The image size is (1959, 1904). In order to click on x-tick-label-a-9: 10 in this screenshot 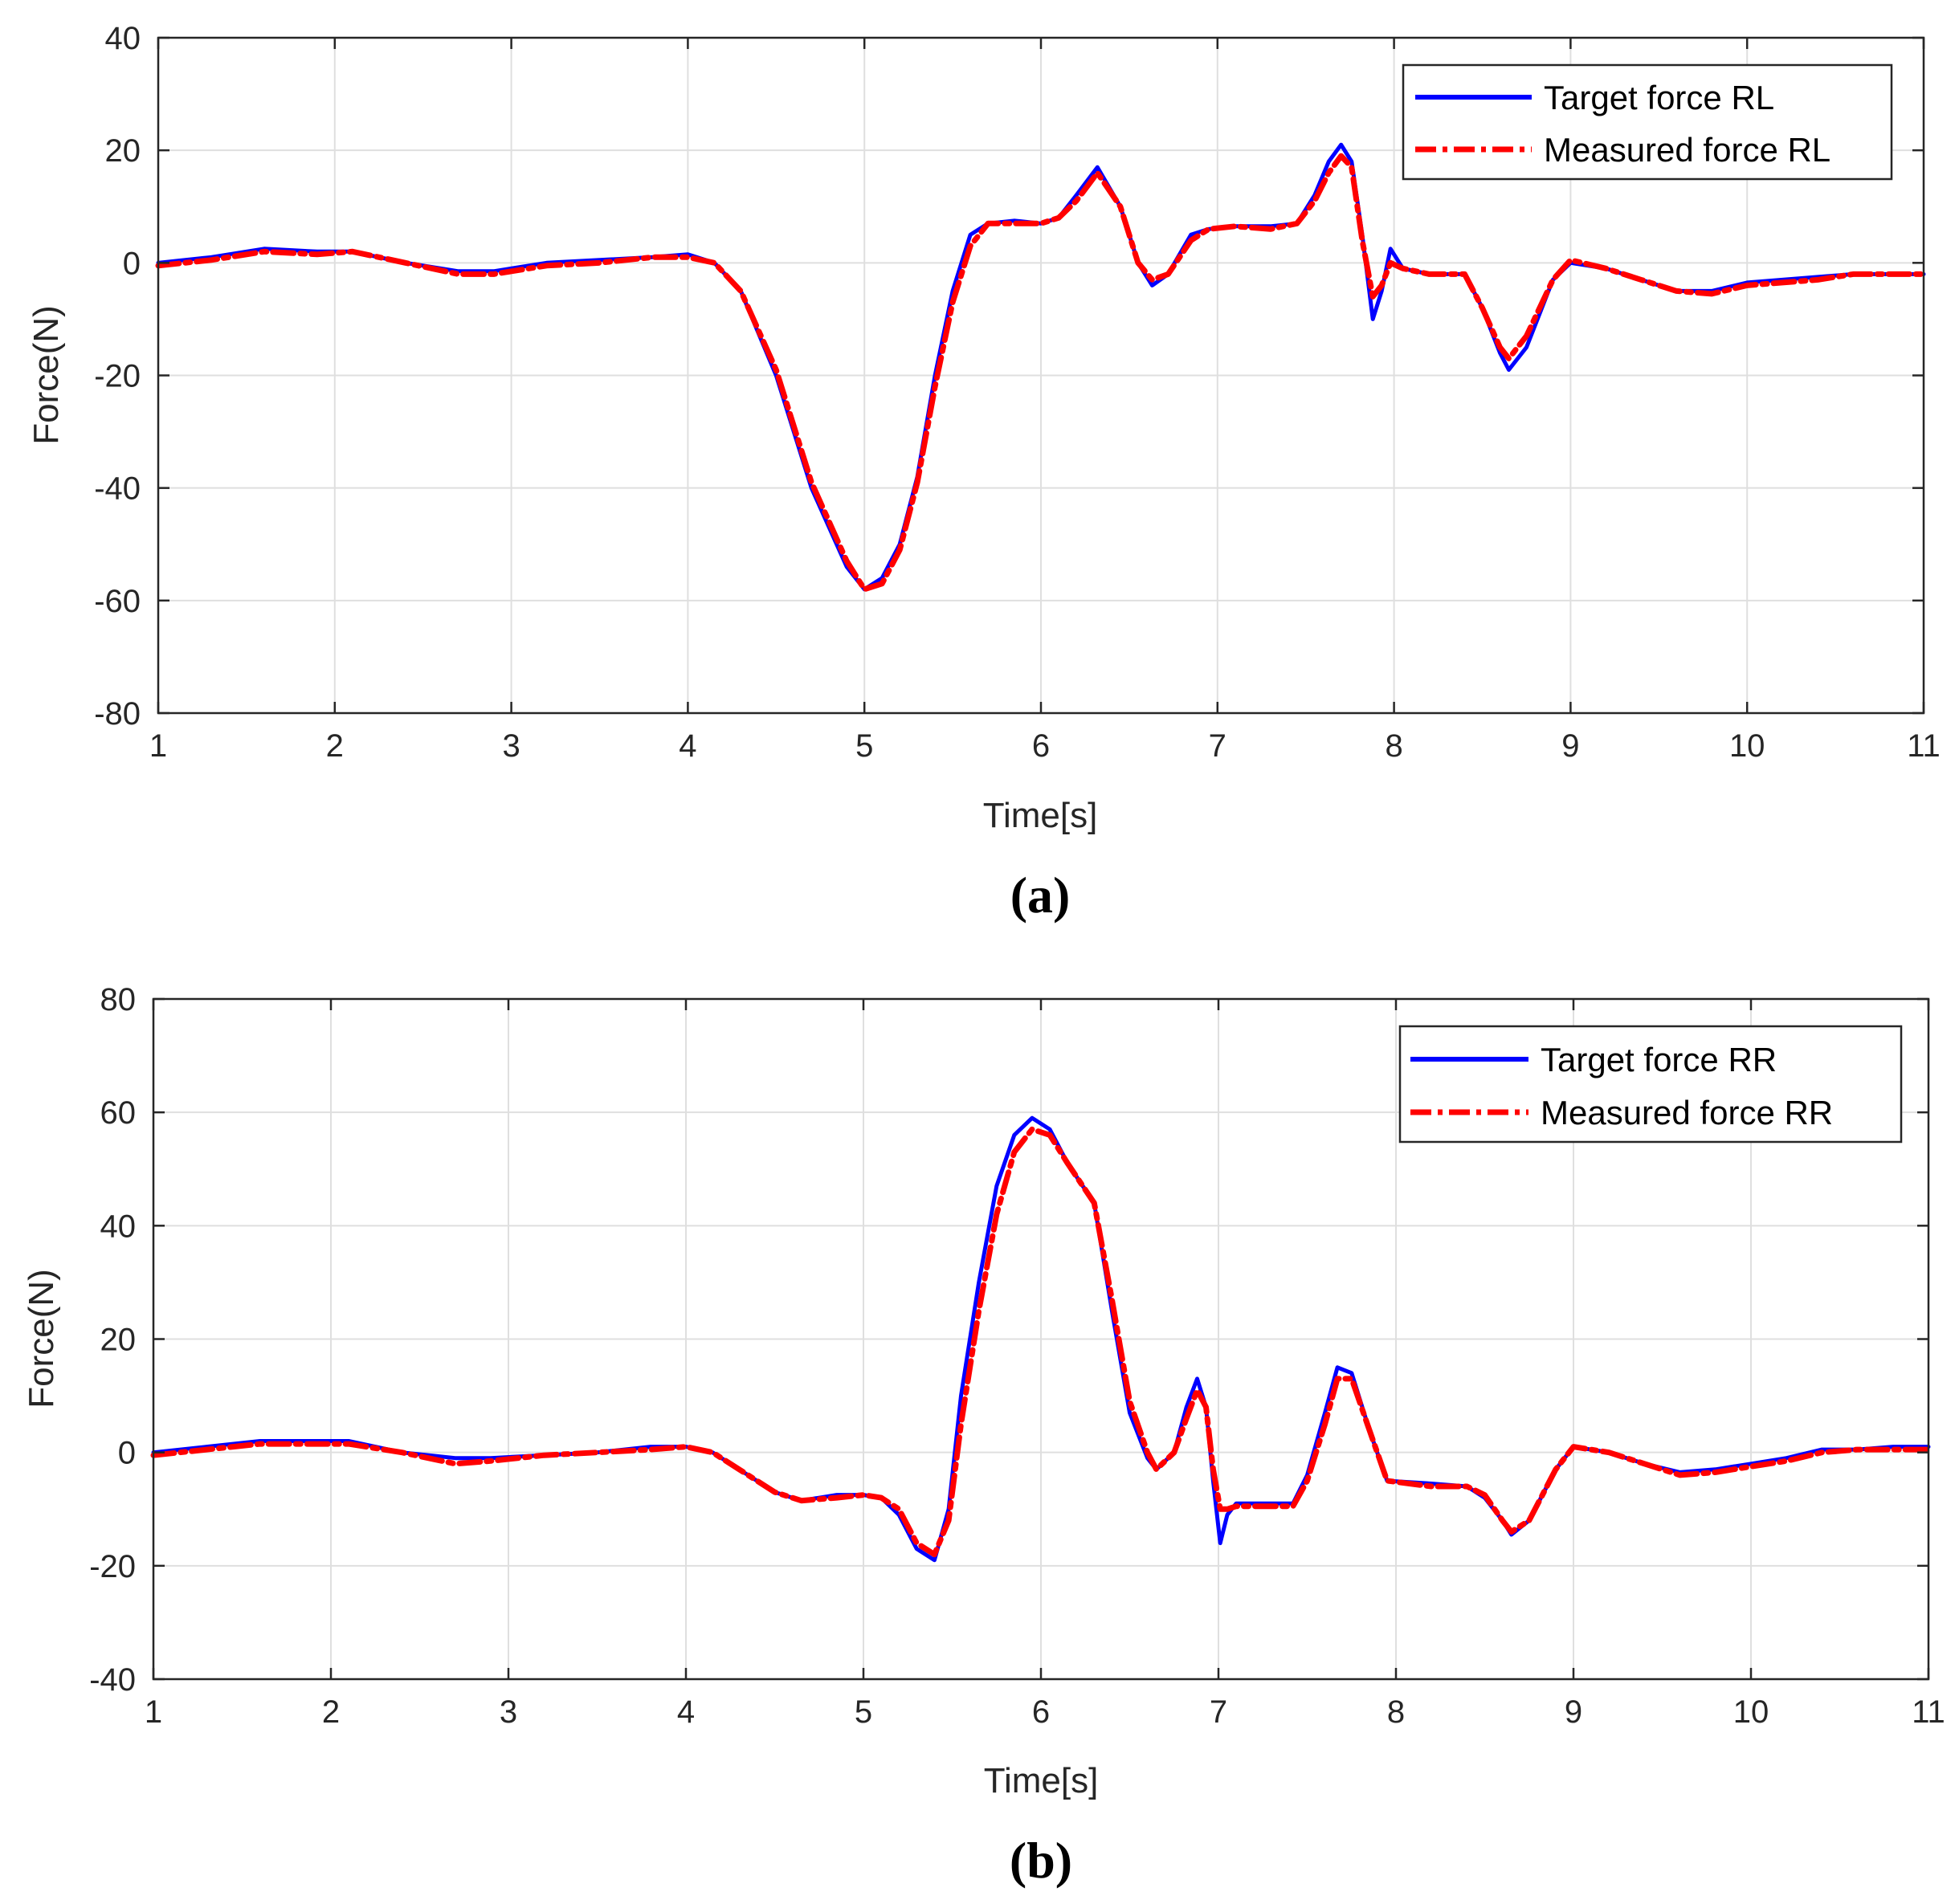, I will do `click(1747, 746)`.